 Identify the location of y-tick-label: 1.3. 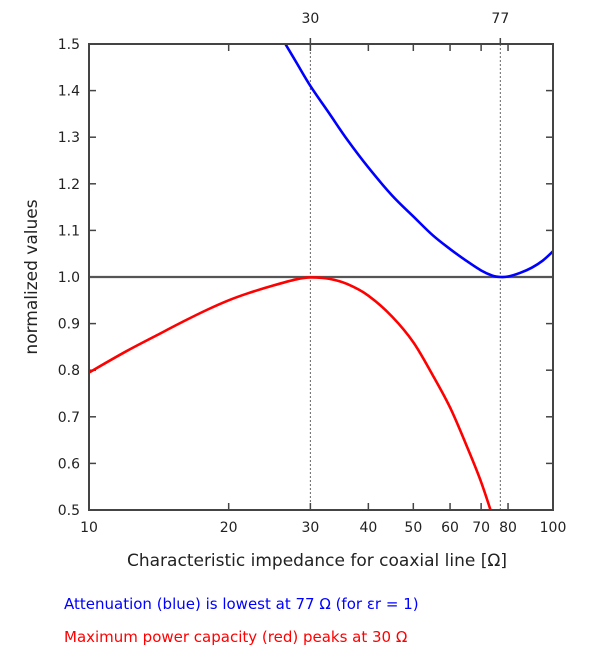
(69, 138).